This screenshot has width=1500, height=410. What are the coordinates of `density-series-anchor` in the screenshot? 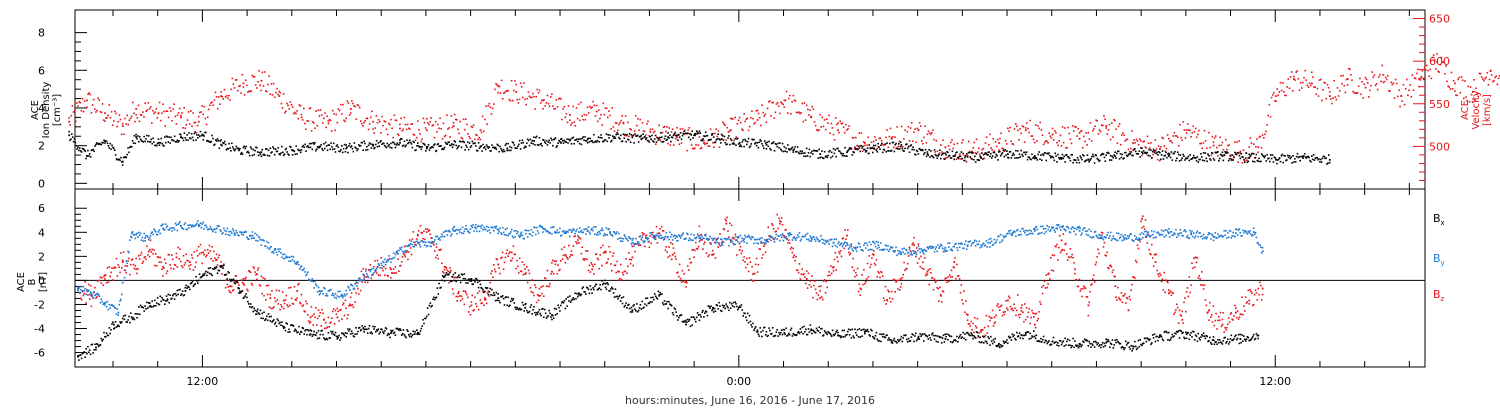 It's located at (1034, 156).